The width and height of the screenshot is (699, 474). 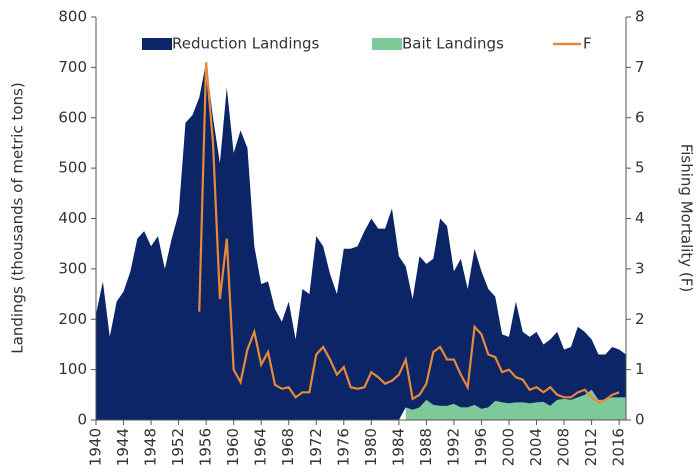 I want to click on y2-axis-title: Fishing Mortality (F), so click(x=687, y=218).